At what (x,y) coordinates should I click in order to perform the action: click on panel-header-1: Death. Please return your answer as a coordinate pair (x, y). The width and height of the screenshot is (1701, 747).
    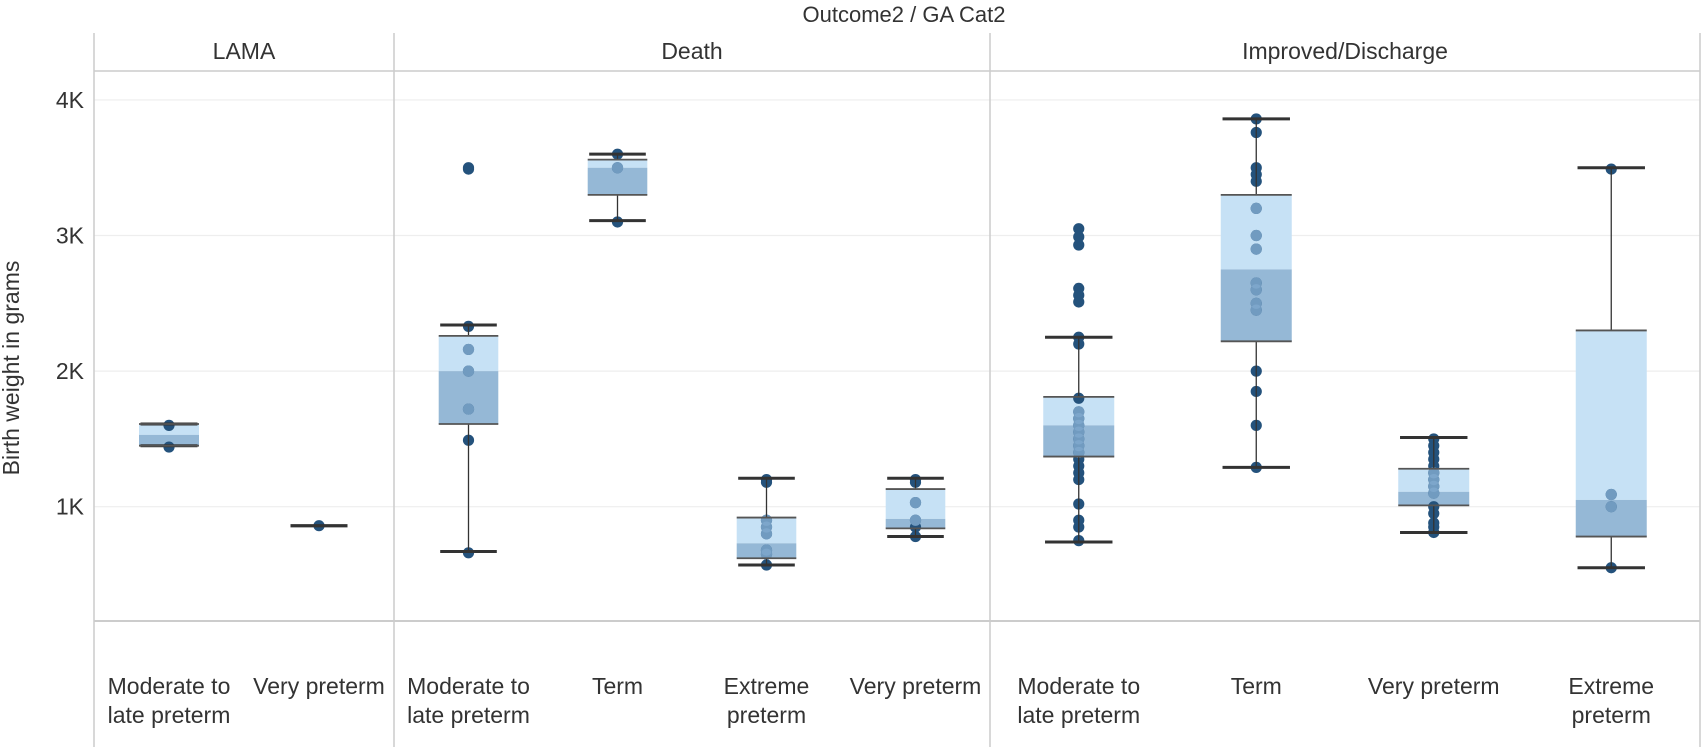
    Looking at the image, I should click on (691, 51).